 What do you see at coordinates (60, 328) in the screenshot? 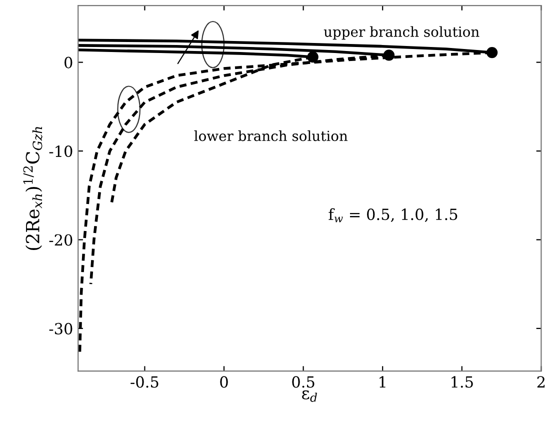
I see `y-tick-label: -30` at bounding box center [60, 328].